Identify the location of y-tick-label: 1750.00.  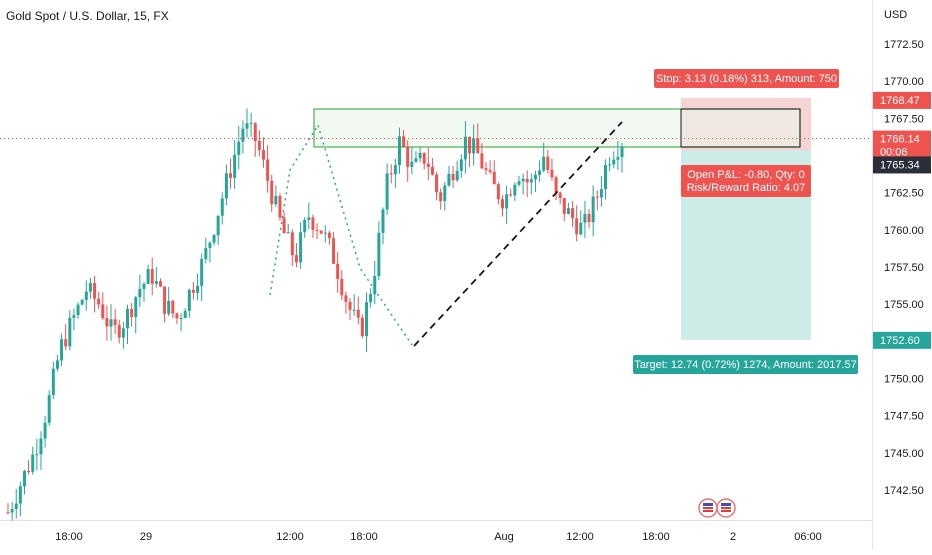
(904, 380).